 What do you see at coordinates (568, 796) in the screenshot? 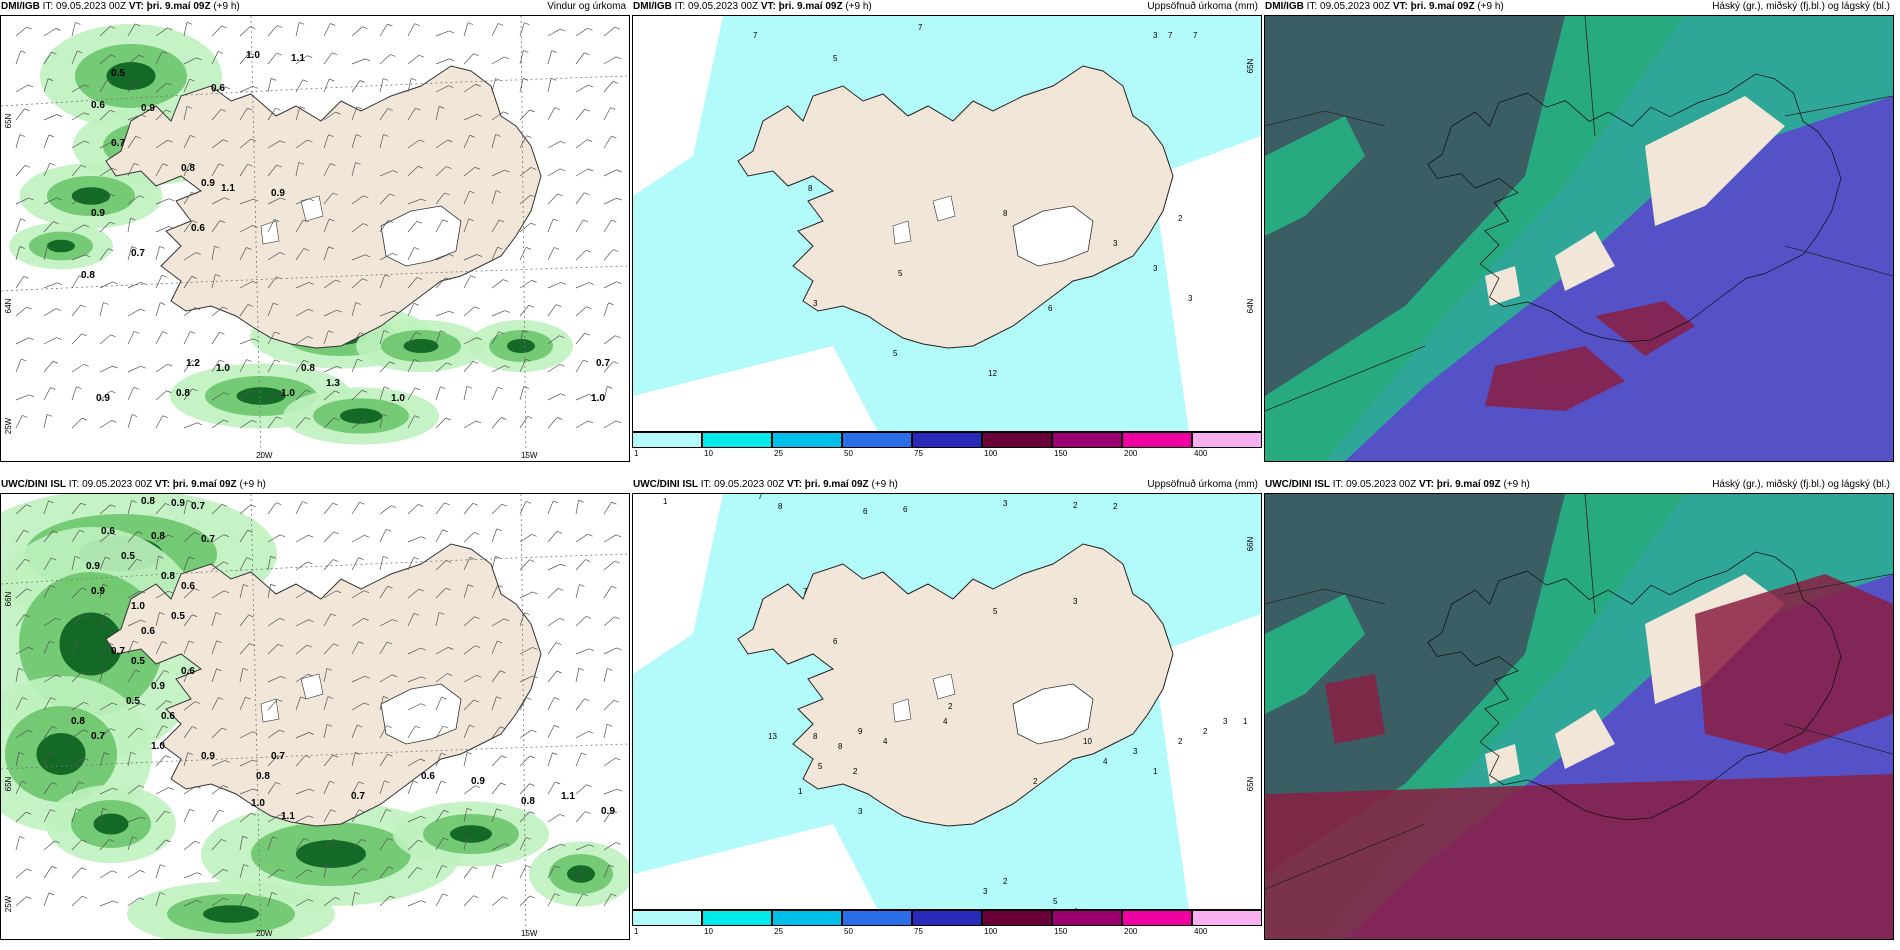
I see `precip-value-label: 1.1` at bounding box center [568, 796].